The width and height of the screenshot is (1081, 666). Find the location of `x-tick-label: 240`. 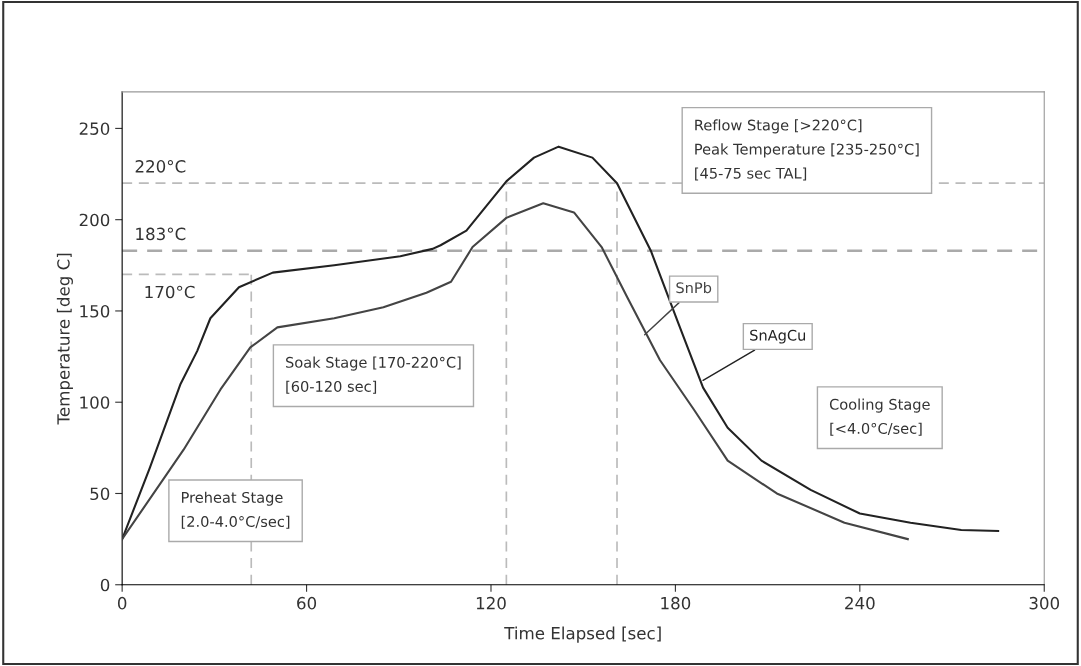

x-tick-label: 240 is located at coordinates (860, 603).